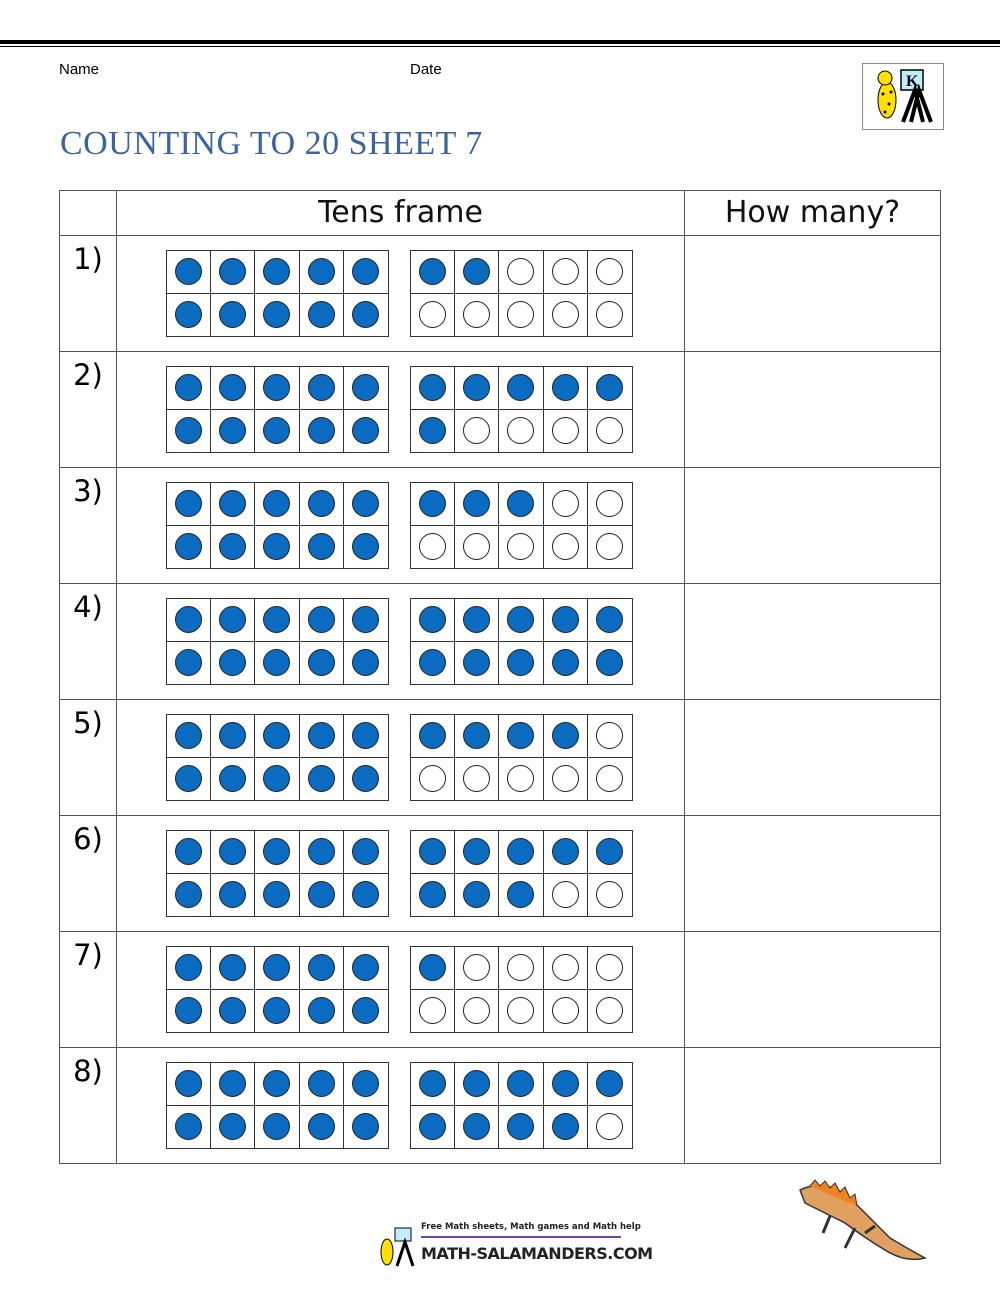  What do you see at coordinates (79, 69) in the screenshot?
I see `name-label: Name` at bounding box center [79, 69].